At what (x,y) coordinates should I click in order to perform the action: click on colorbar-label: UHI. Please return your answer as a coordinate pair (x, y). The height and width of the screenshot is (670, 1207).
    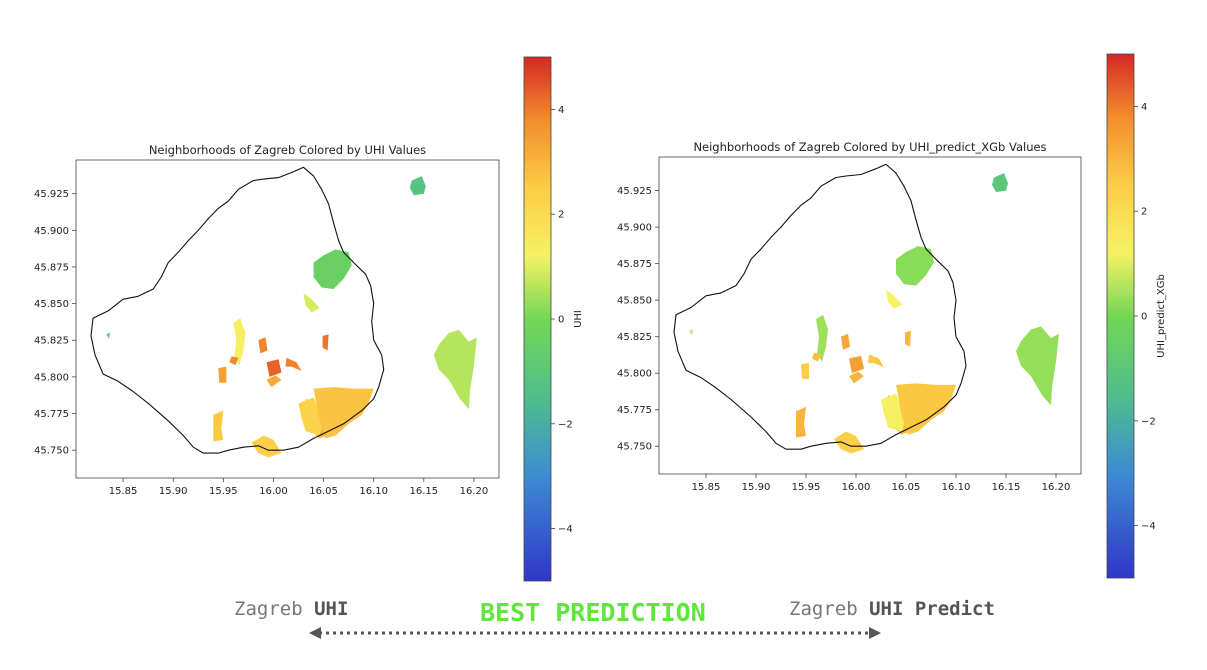
    Looking at the image, I should click on (578, 319).